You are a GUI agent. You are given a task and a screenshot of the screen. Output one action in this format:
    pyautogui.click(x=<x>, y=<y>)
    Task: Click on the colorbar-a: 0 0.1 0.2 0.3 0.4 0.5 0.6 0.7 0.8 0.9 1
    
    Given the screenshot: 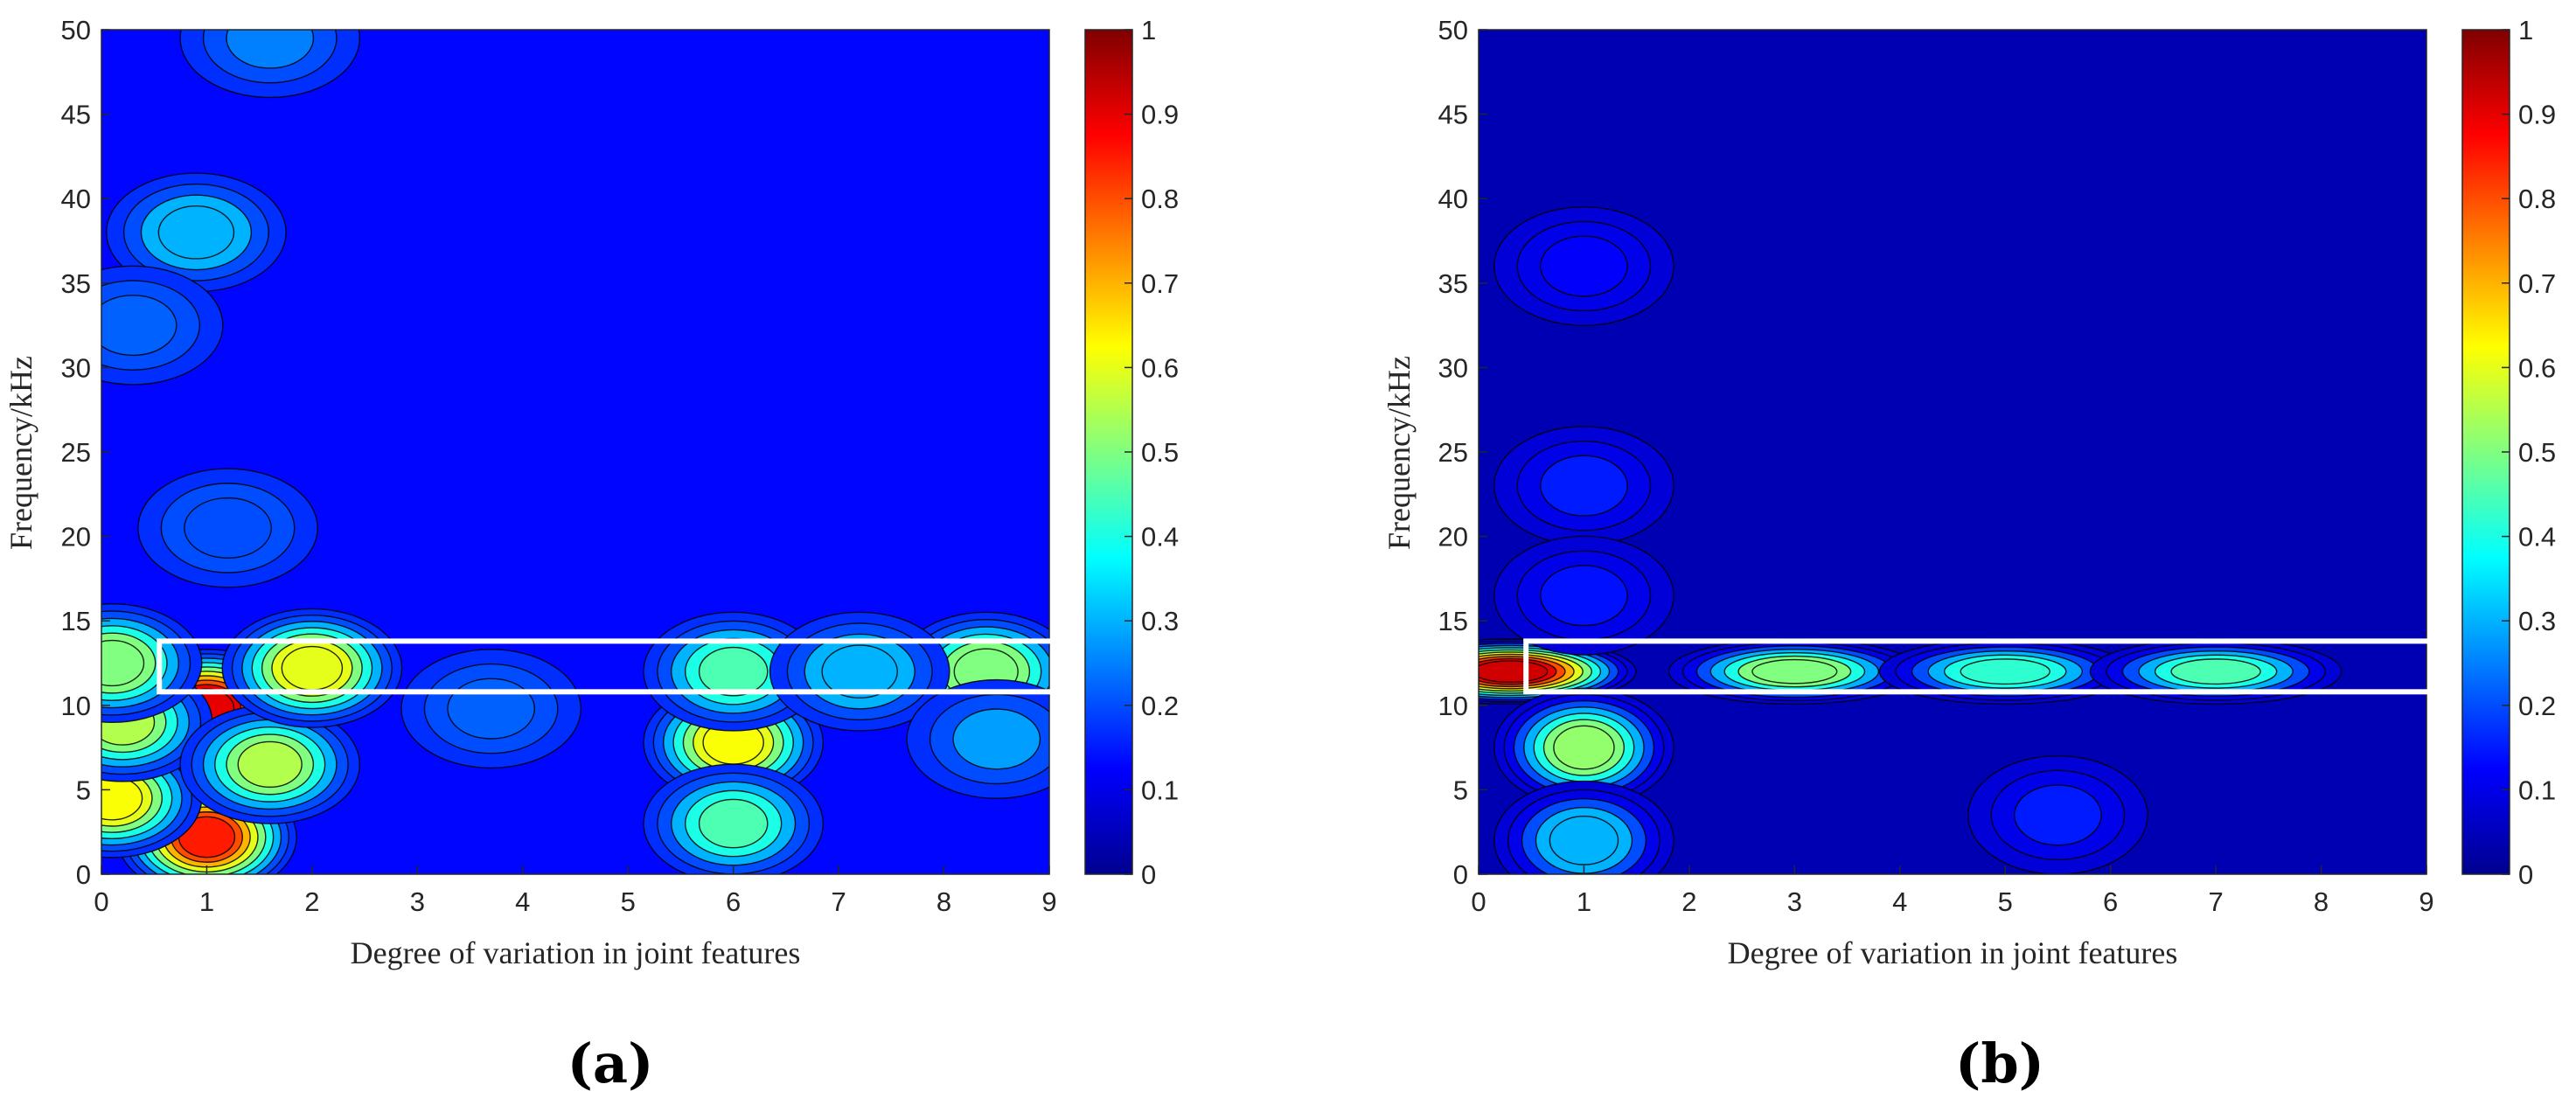 What is the action you would take?
    pyautogui.click(x=1131, y=452)
    